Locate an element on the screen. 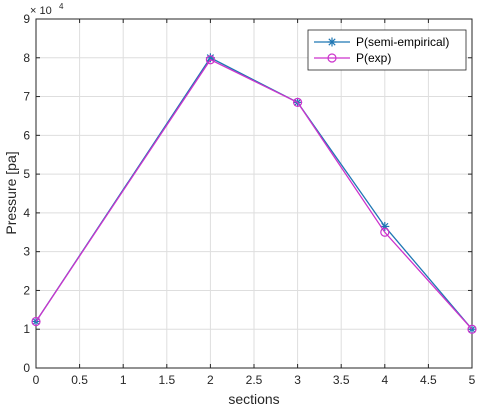 The height and width of the screenshot is (411, 480). x-tick-label: 2.5 is located at coordinates (254, 380).